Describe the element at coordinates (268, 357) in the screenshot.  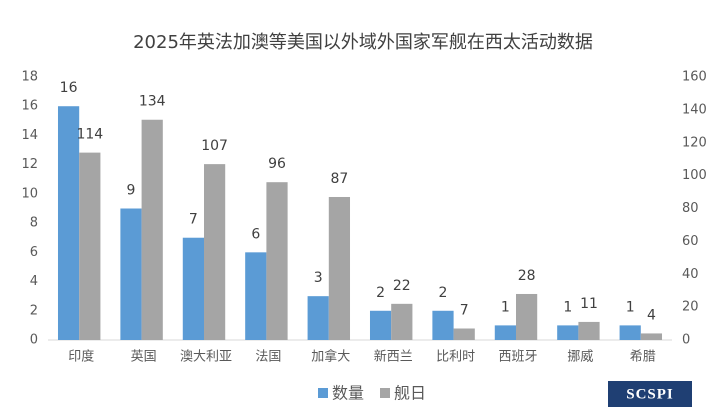
I see `x-tick-label: 法国` at that location.